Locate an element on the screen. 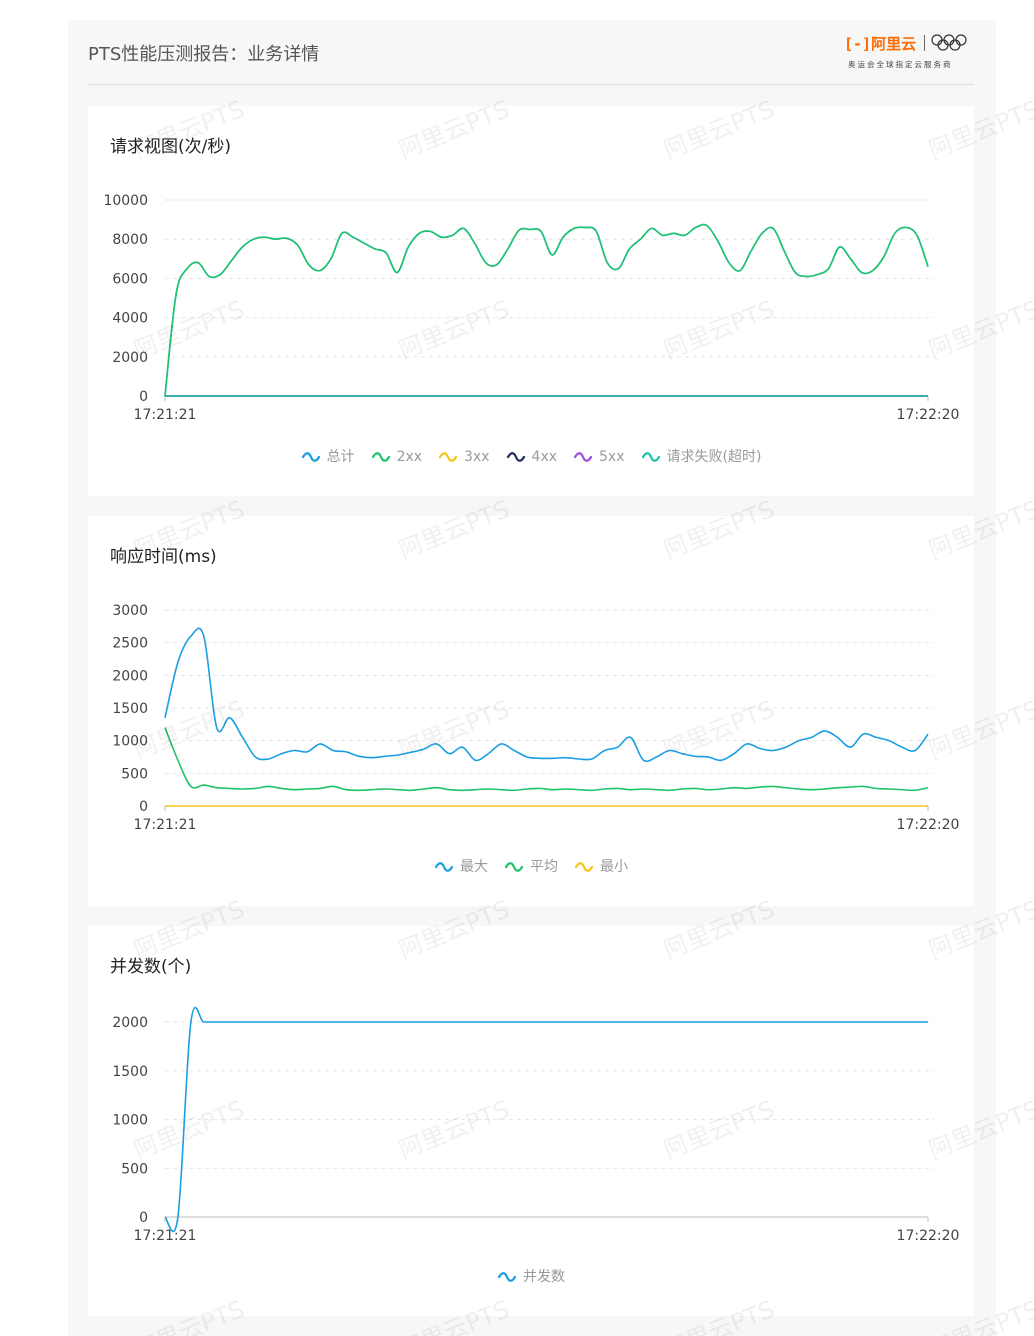 The height and width of the screenshot is (1336, 1034). olympic-rings-icon is located at coordinates (949, 42).